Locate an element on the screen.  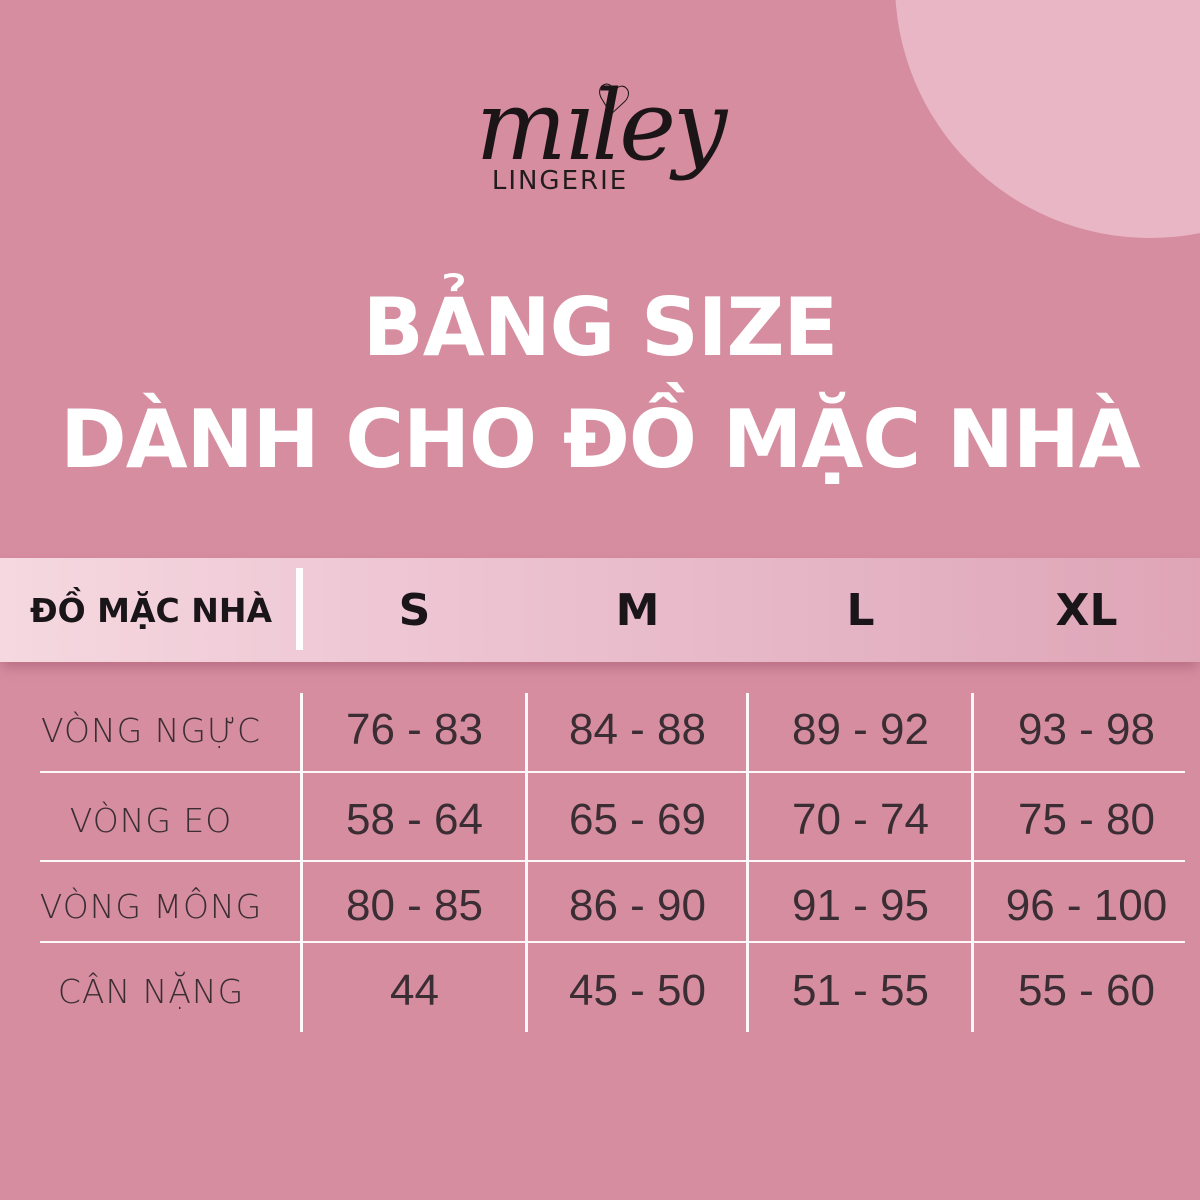
title-line-2: DÀNH CHO ĐỒ MẶC NHÀ is located at coordinates (600, 439).